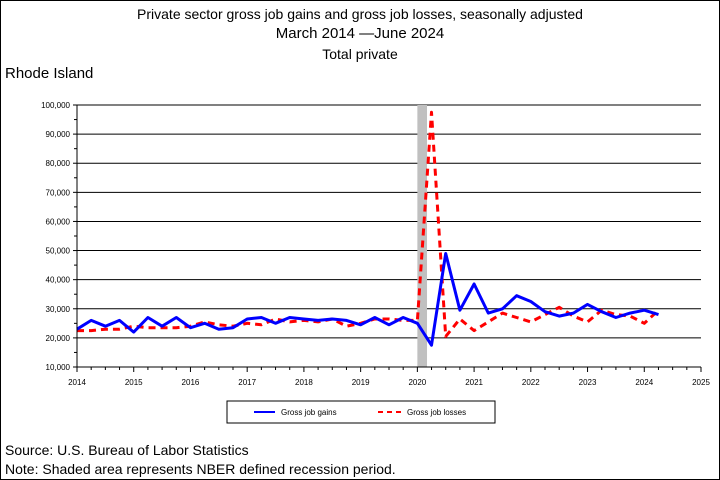  I want to click on chart-date-range: March 2014 —June 2024, so click(360, 33).